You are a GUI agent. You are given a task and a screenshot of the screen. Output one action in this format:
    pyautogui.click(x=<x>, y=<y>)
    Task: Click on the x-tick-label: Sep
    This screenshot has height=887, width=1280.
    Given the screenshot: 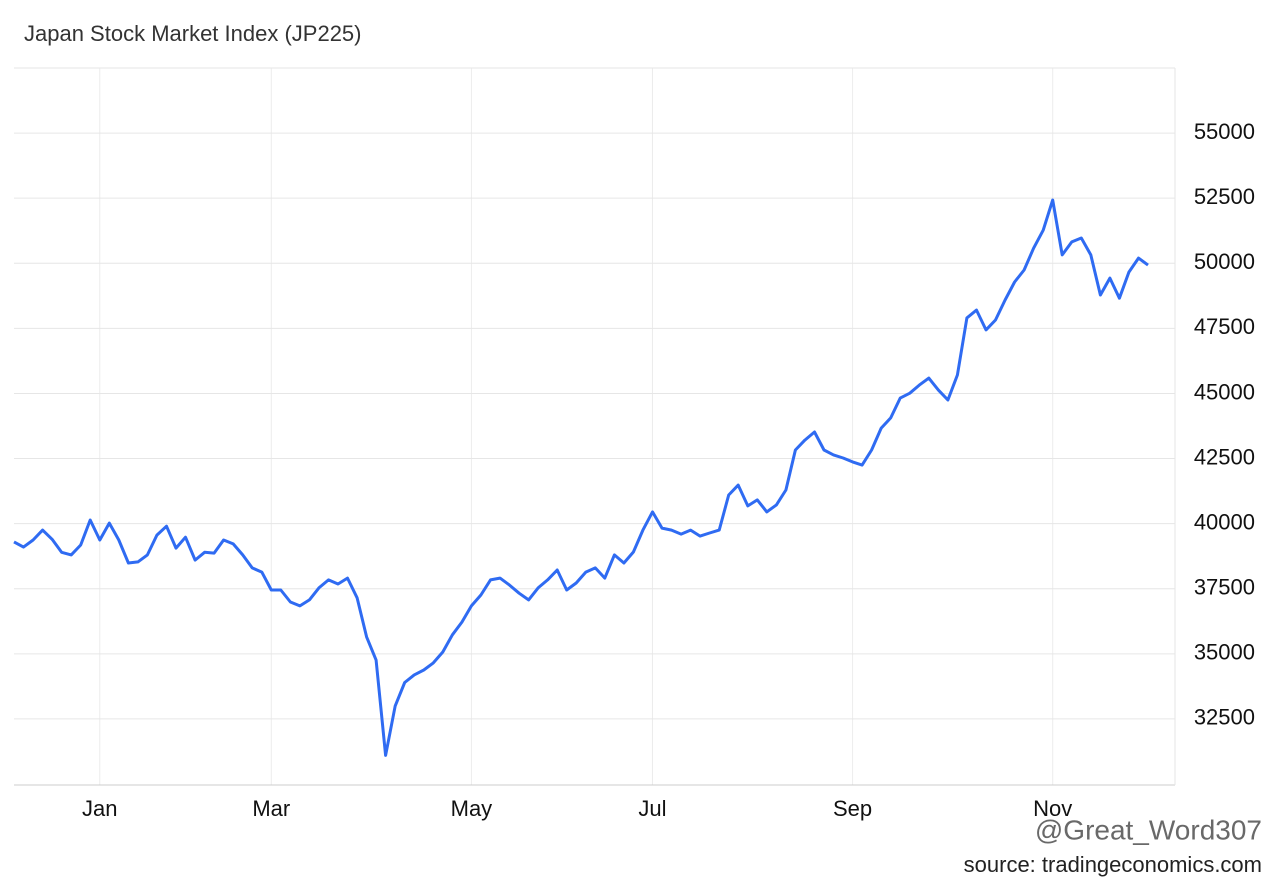 What is the action you would take?
    pyautogui.click(x=852, y=808)
    